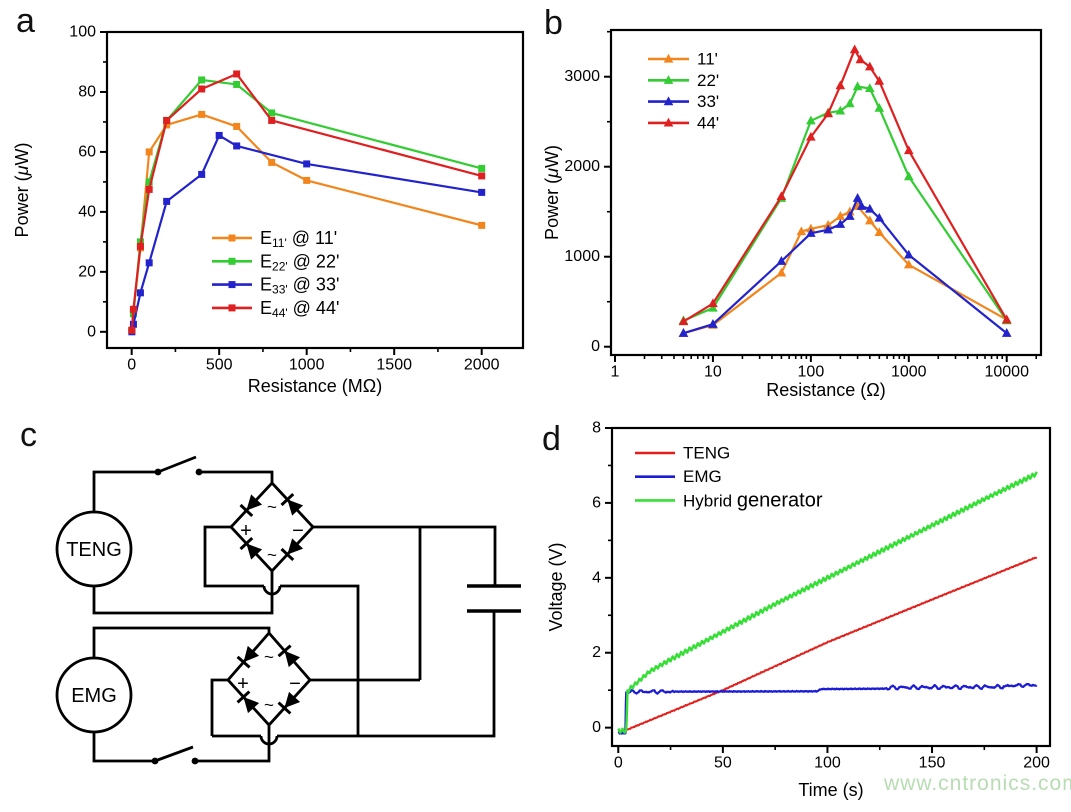 This screenshot has height=812, width=1071. I want to click on panel-letter-d: d, so click(551, 439).